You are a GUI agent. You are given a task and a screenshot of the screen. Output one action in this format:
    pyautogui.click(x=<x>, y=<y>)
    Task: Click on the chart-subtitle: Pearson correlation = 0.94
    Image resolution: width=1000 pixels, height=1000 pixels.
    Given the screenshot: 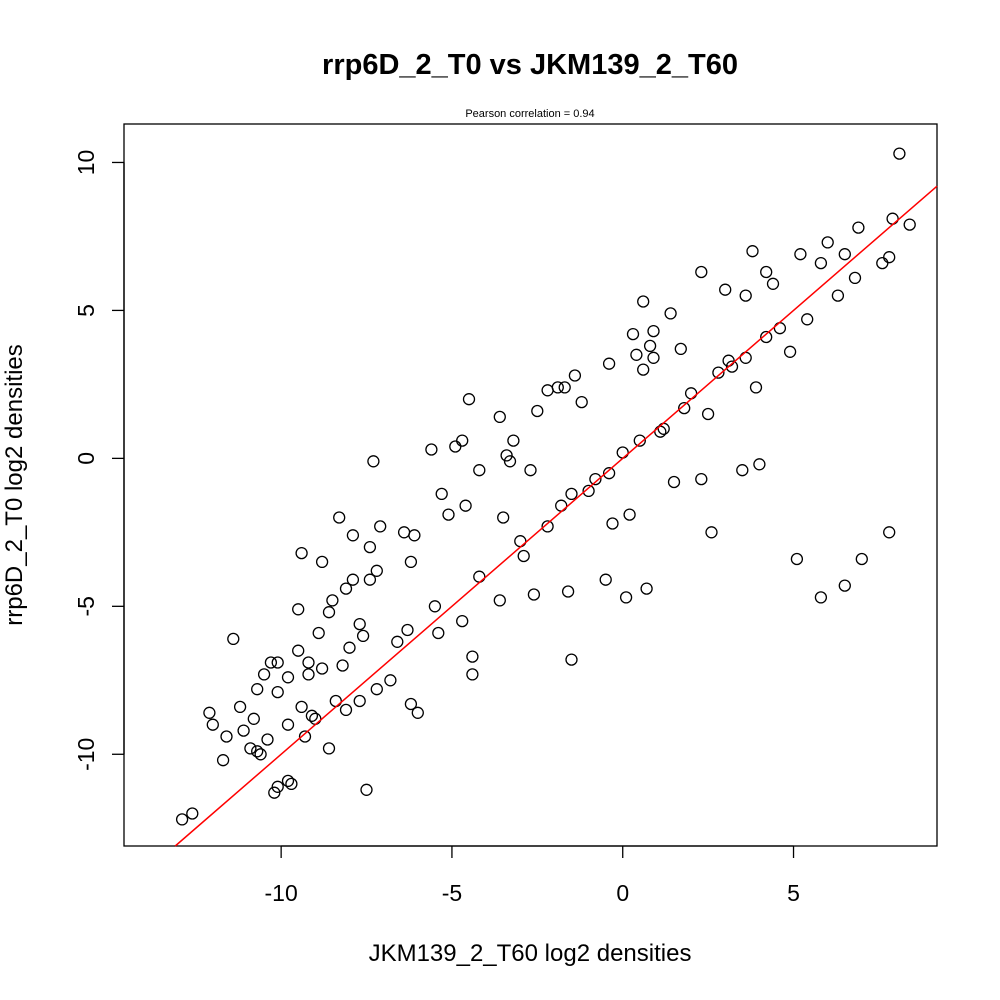 What is the action you would take?
    pyautogui.click(x=529, y=114)
    